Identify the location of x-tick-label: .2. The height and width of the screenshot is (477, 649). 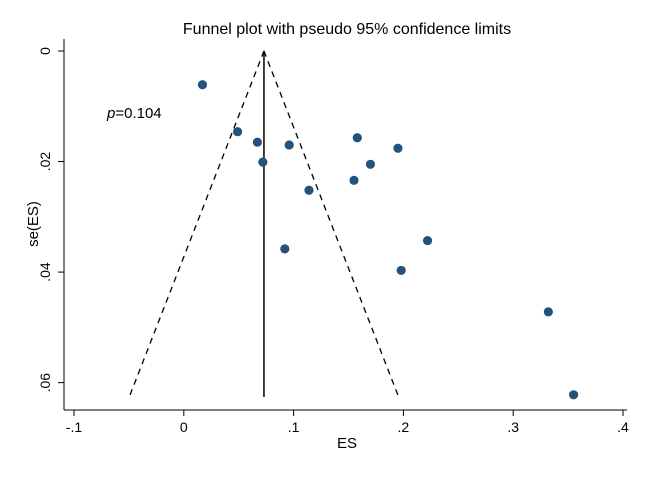
(404, 427).